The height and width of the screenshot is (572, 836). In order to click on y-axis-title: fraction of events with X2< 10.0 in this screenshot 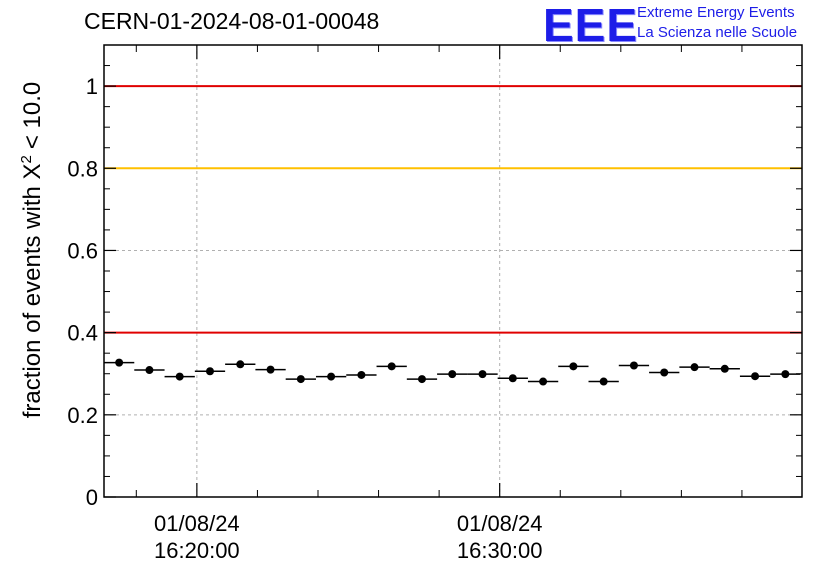, I will do `click(32, 250)`.